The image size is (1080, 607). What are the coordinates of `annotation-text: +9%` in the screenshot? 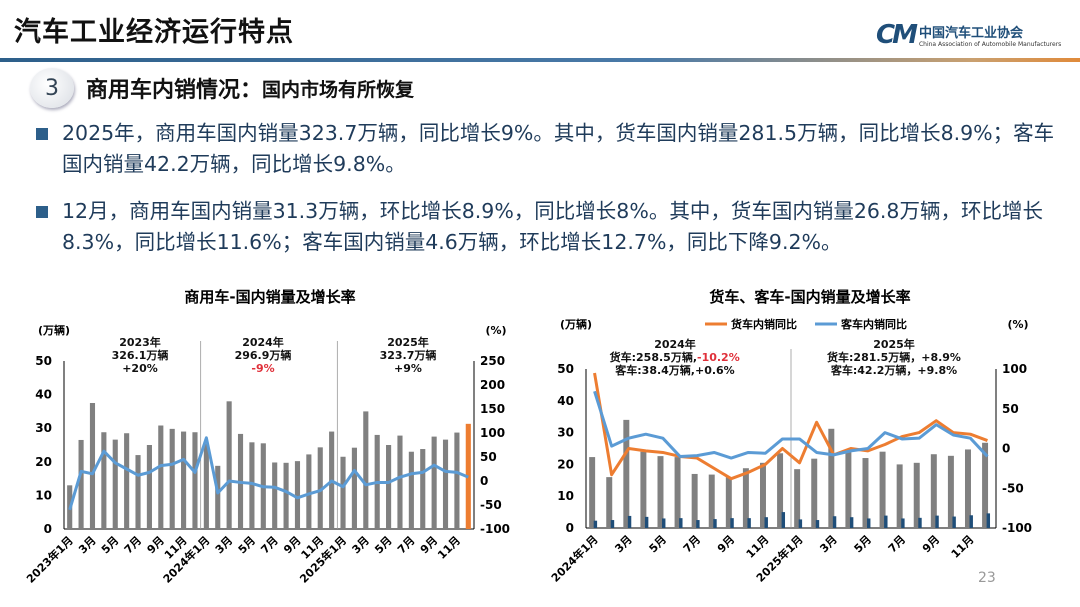 It's located at (408, 368).